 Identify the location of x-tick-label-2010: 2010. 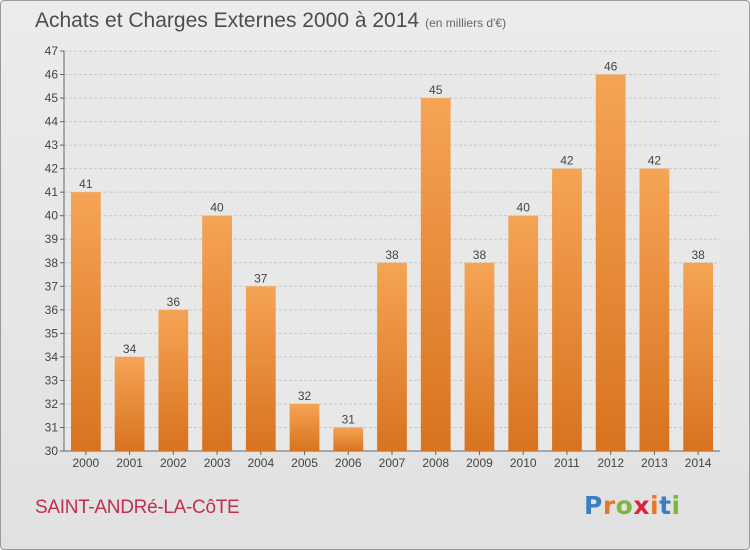
(523, 463).